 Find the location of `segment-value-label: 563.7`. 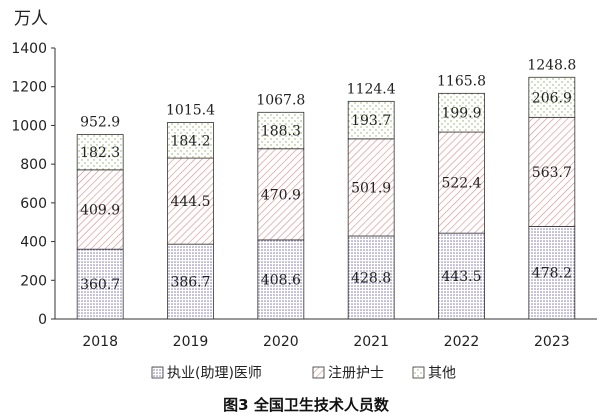

segment-value-label: 563.7 is located at coordinates (552, 173).